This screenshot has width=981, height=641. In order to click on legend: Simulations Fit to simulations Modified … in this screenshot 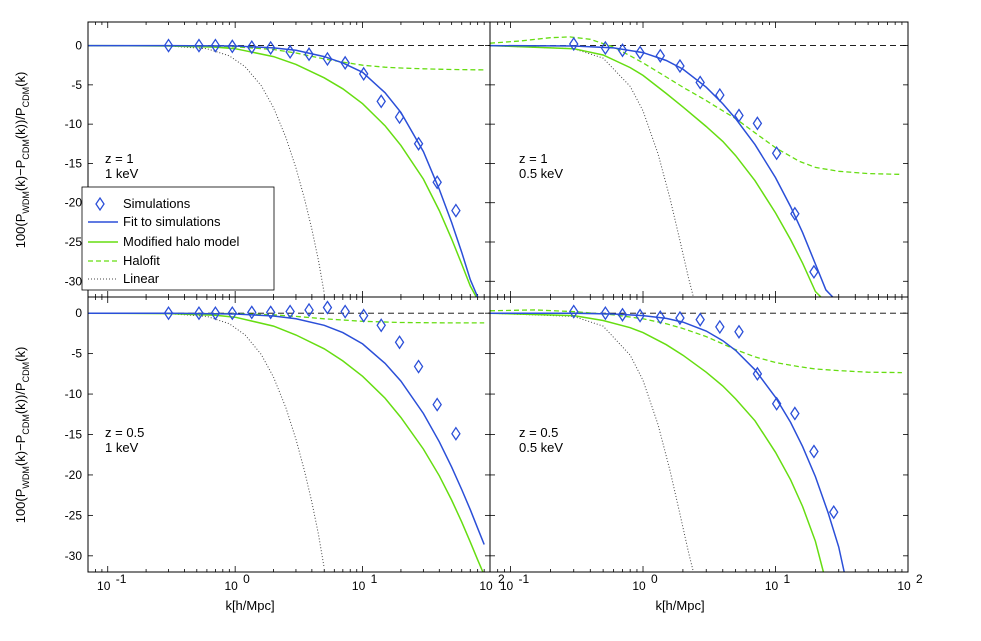, I will do `click(178, 238)`.